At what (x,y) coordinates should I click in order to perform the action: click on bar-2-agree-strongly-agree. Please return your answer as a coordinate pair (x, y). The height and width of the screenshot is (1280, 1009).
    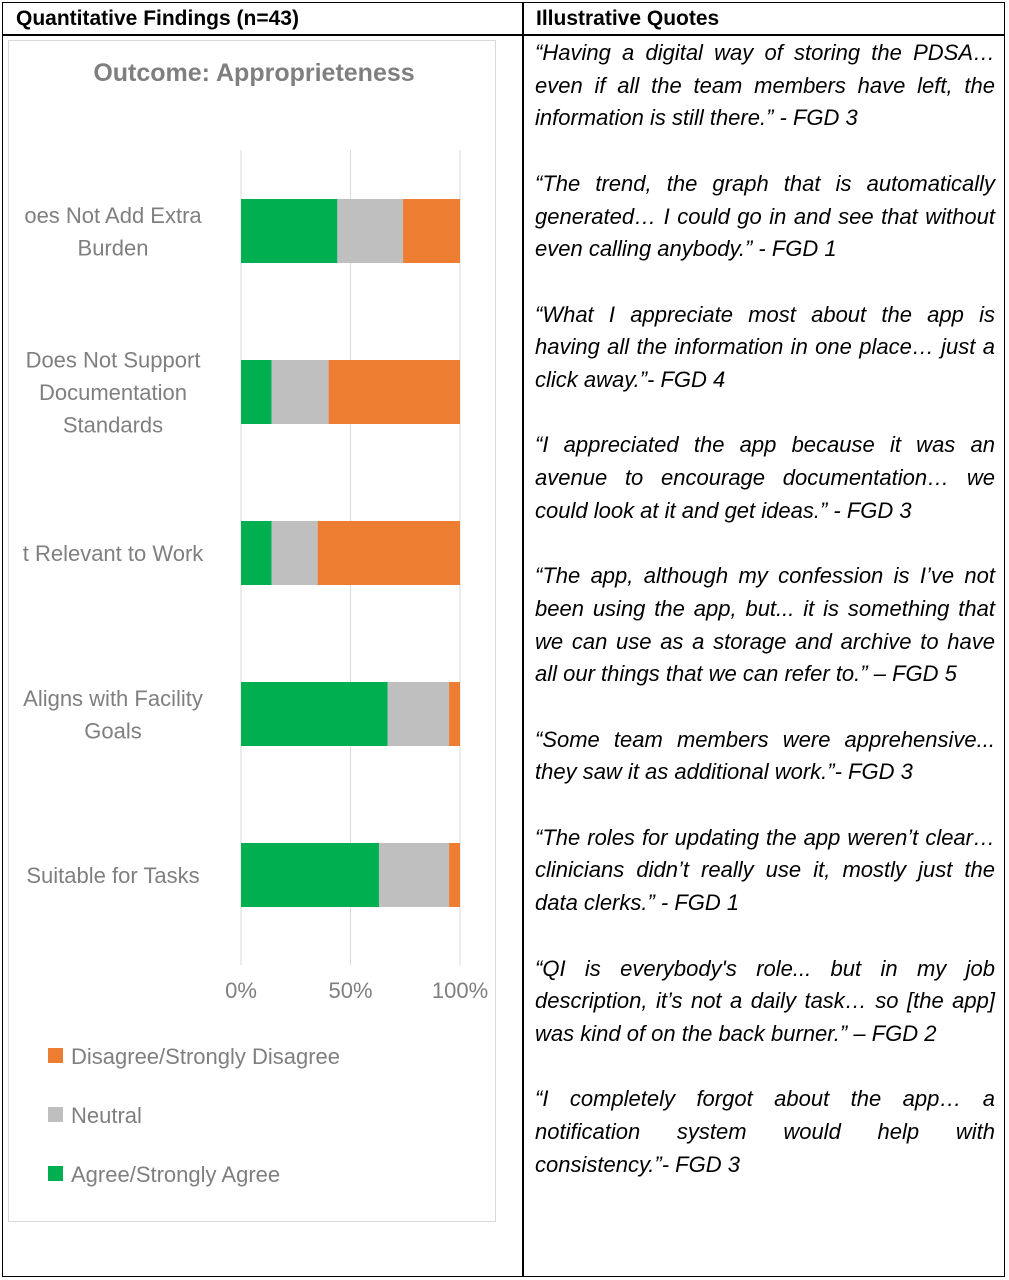
    Looking at the image, I should click on (256, 392).